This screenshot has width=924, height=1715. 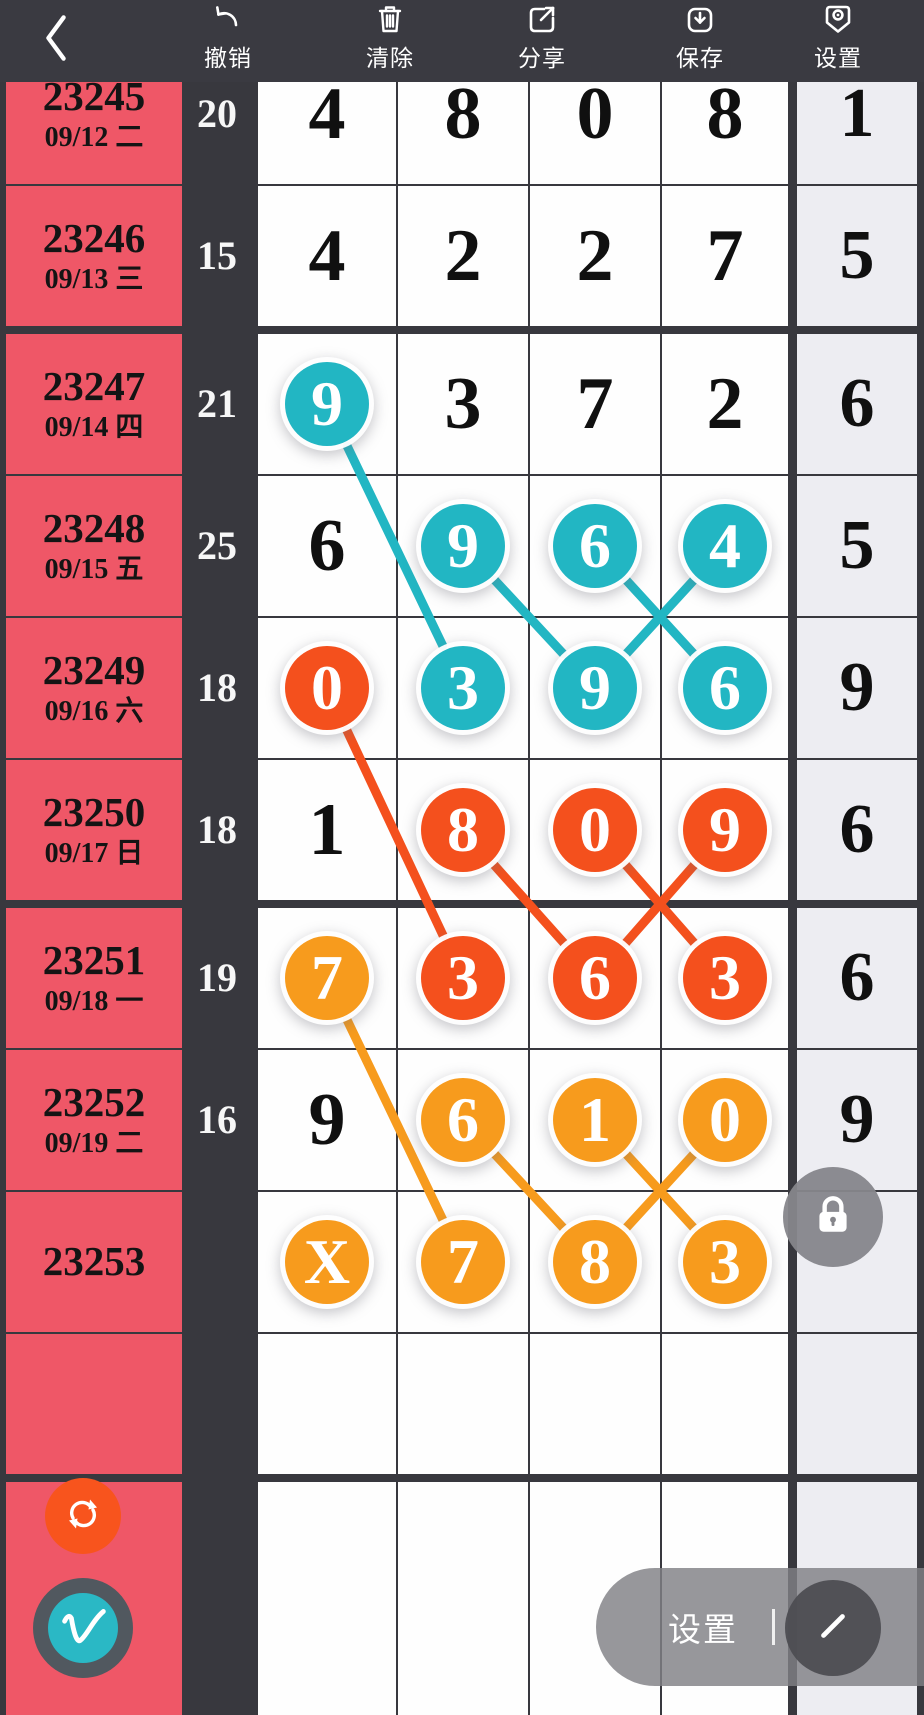 I want to click on toolbar: 撤销 清除 分享, so click(x=462, y=41).